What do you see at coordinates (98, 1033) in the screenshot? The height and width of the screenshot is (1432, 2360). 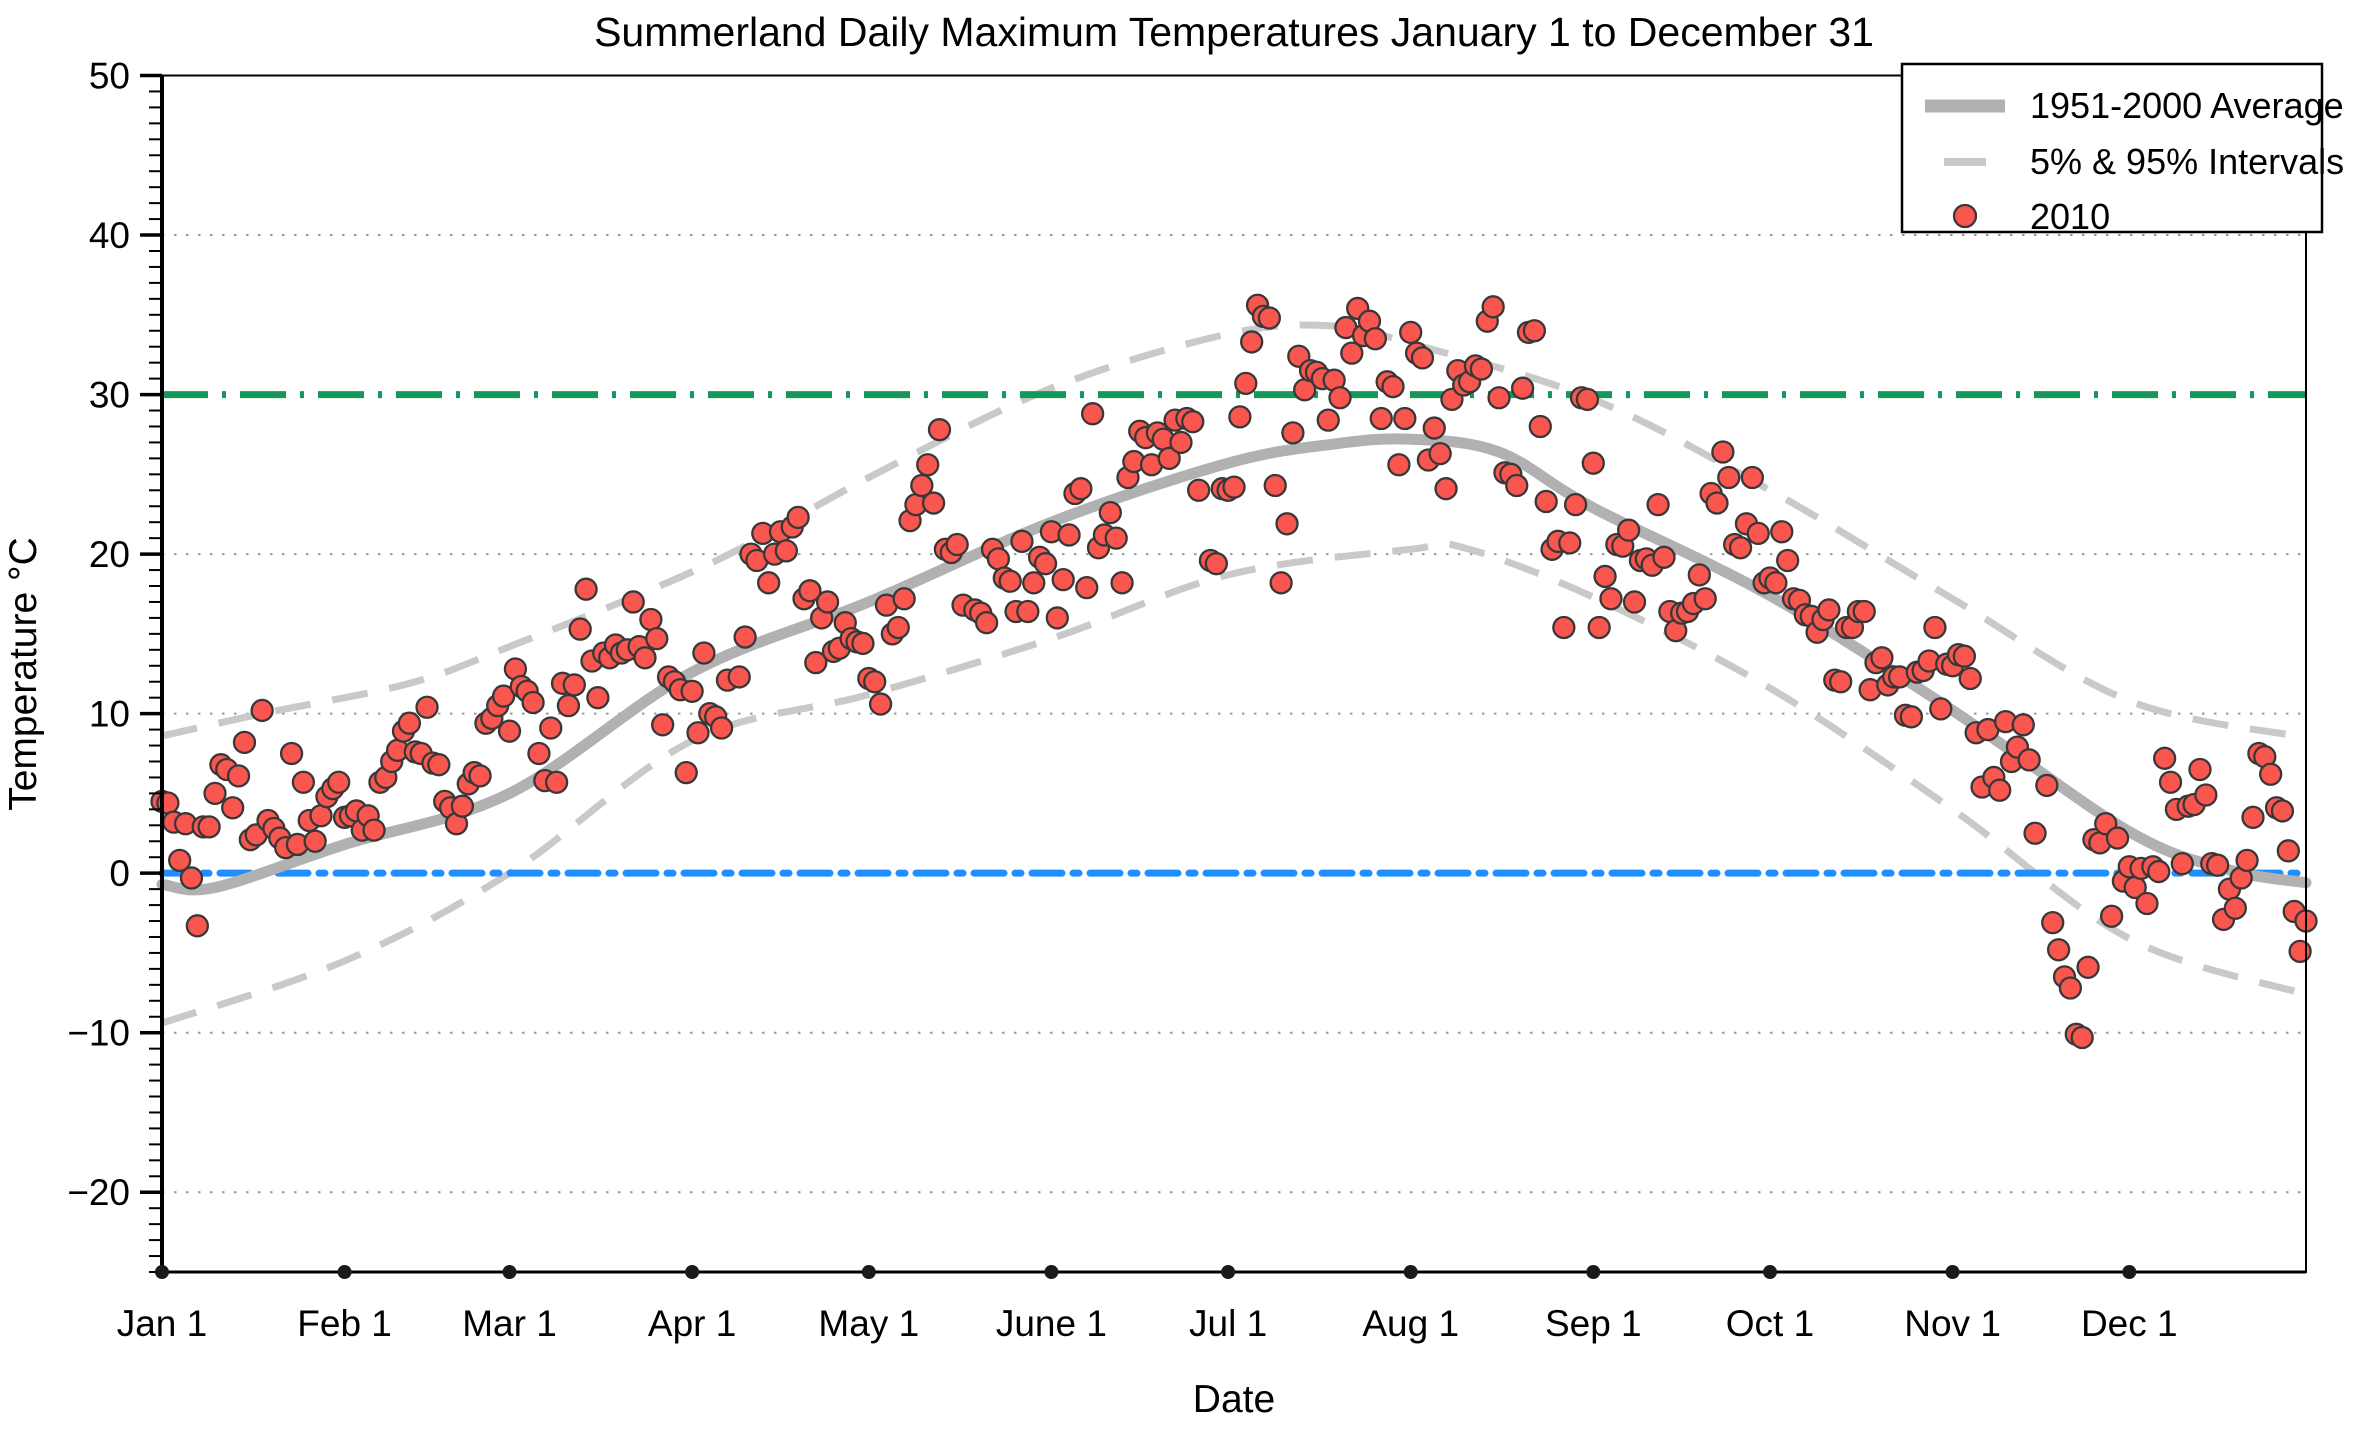 I see `y-tick-label: −10` at bounding box center [98, 1033].